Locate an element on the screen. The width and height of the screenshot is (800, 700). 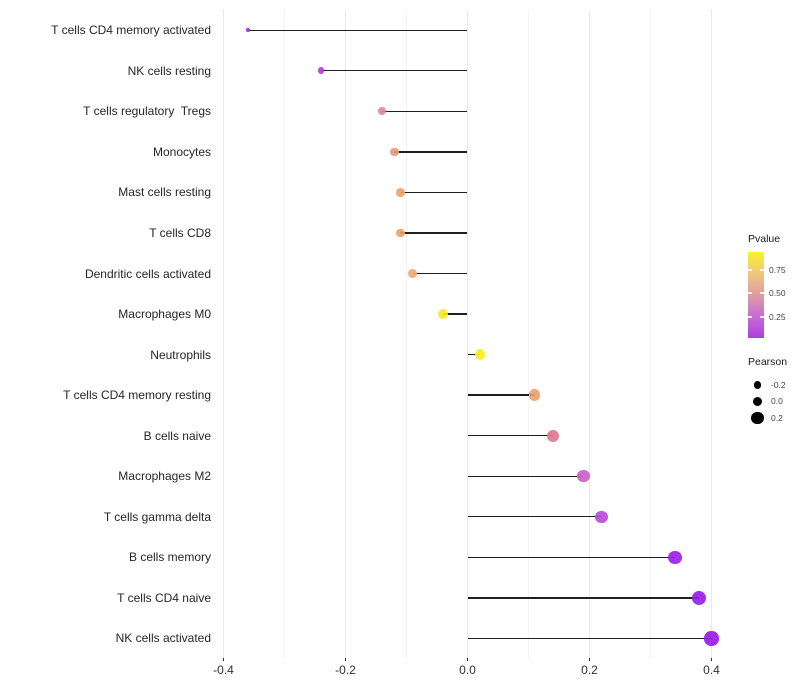
y-axis-label: T cells CD4 naive is located at coordinates (164, 597).